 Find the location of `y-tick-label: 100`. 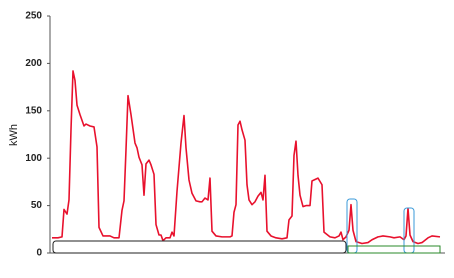

y-tick-label: 100 is located at coordinates (33, 158).